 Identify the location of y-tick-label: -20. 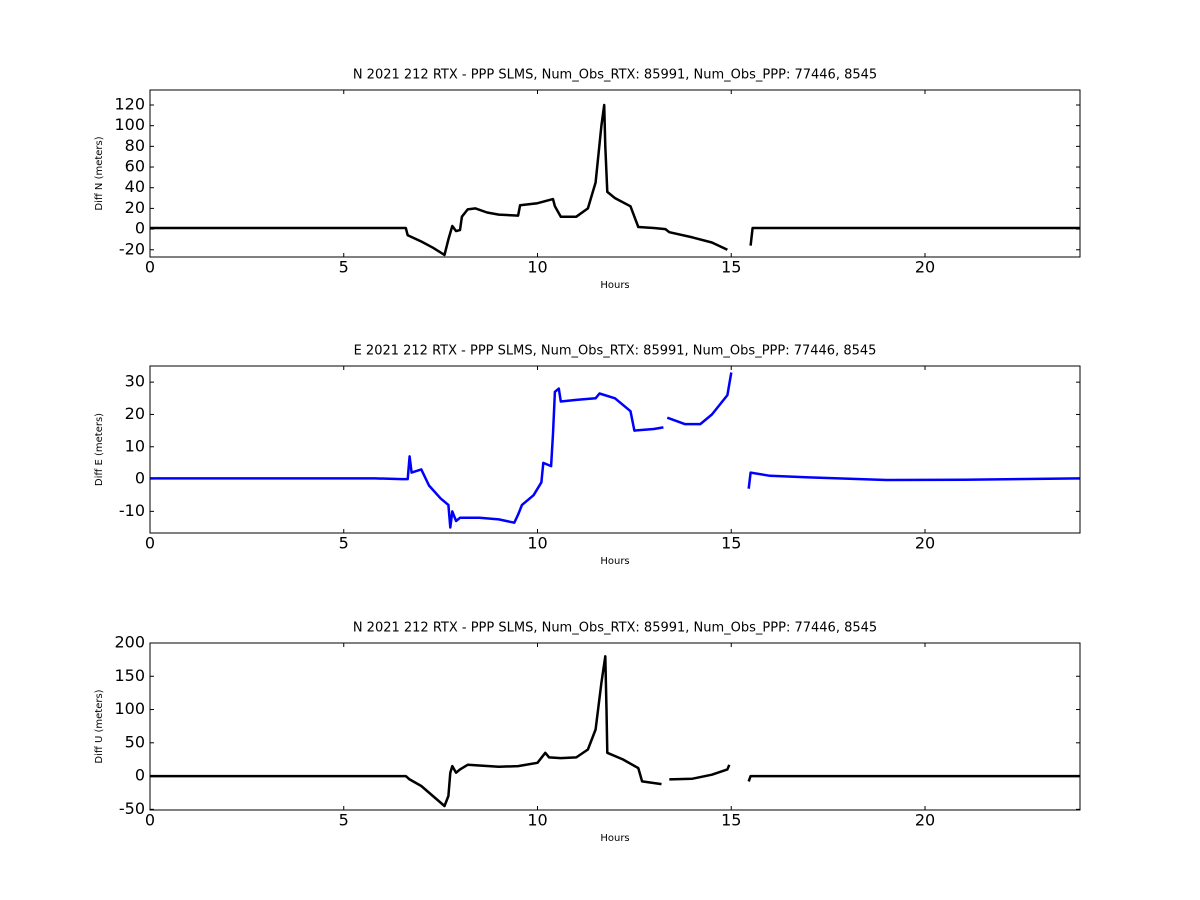
(132, 248).